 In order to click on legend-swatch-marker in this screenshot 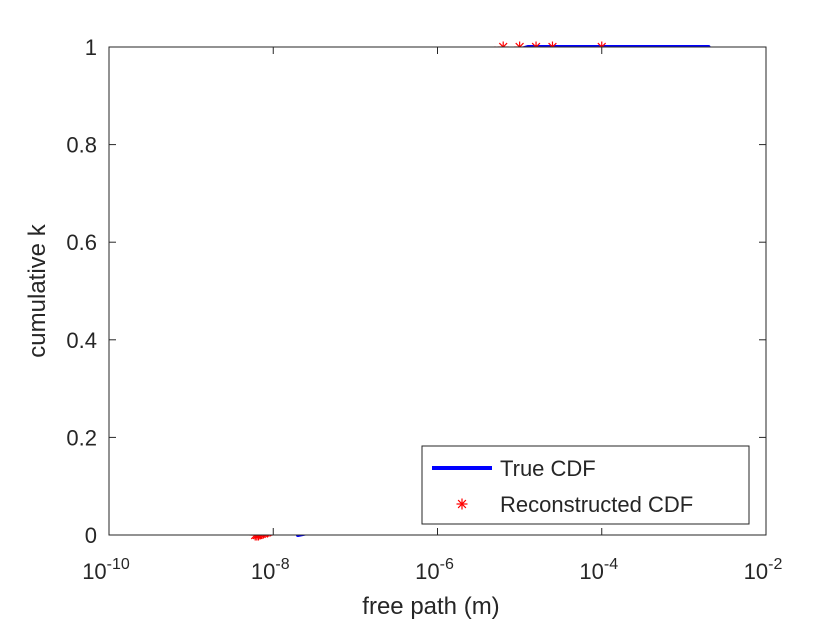, I will do `click(462, 504)`.